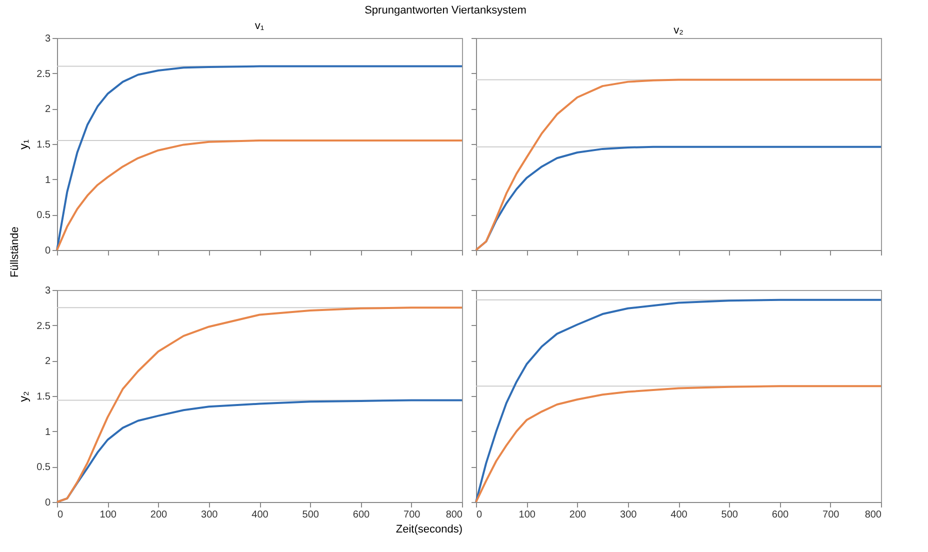 The width and height of the screenshot is (928, 552). I want to click on x-axis-title: Zeit(seconds), so click(429, 530).